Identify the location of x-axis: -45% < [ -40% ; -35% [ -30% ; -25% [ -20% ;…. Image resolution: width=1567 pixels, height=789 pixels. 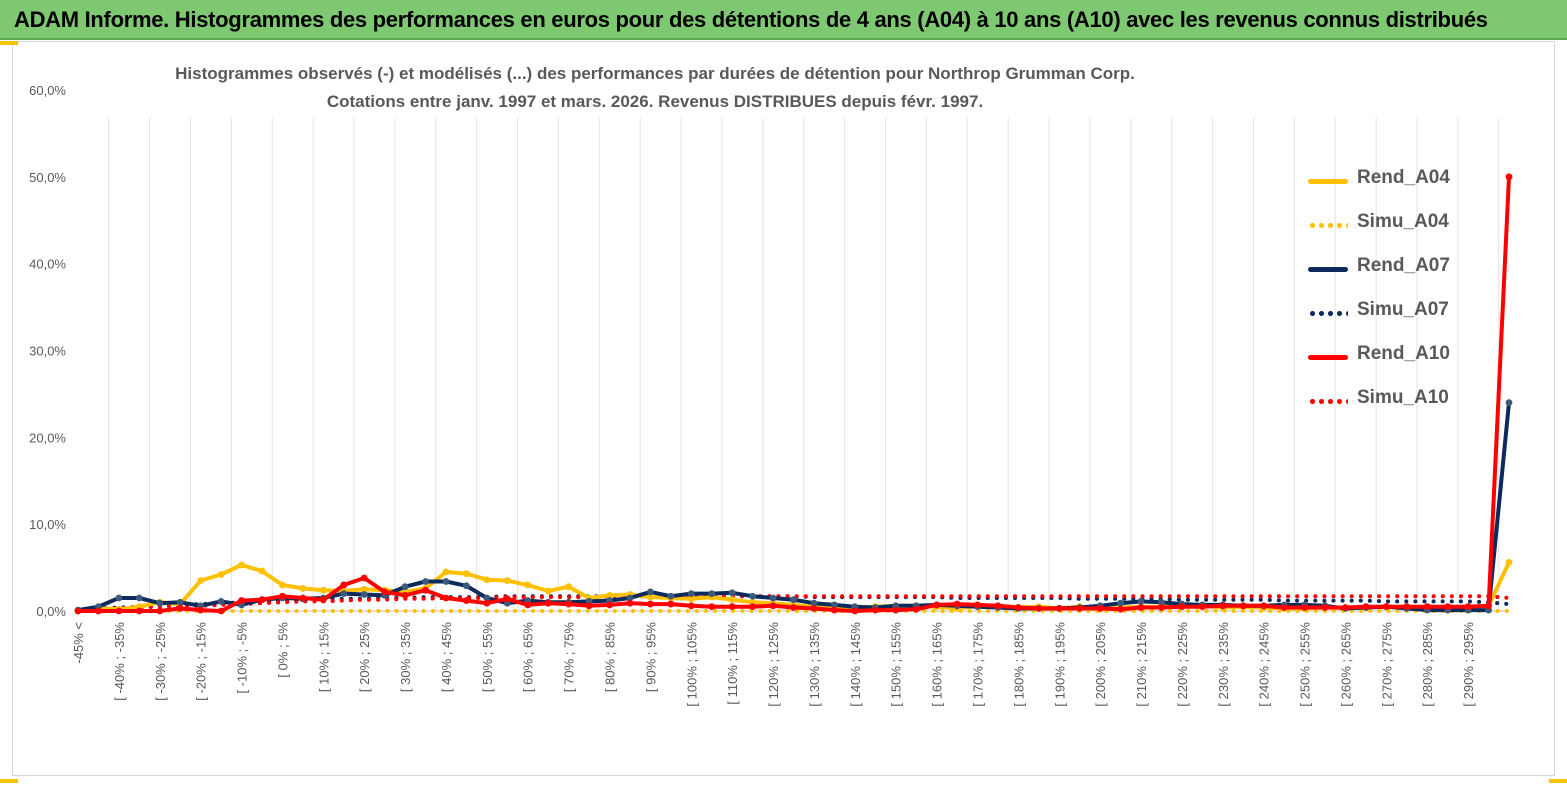
(773, 664).